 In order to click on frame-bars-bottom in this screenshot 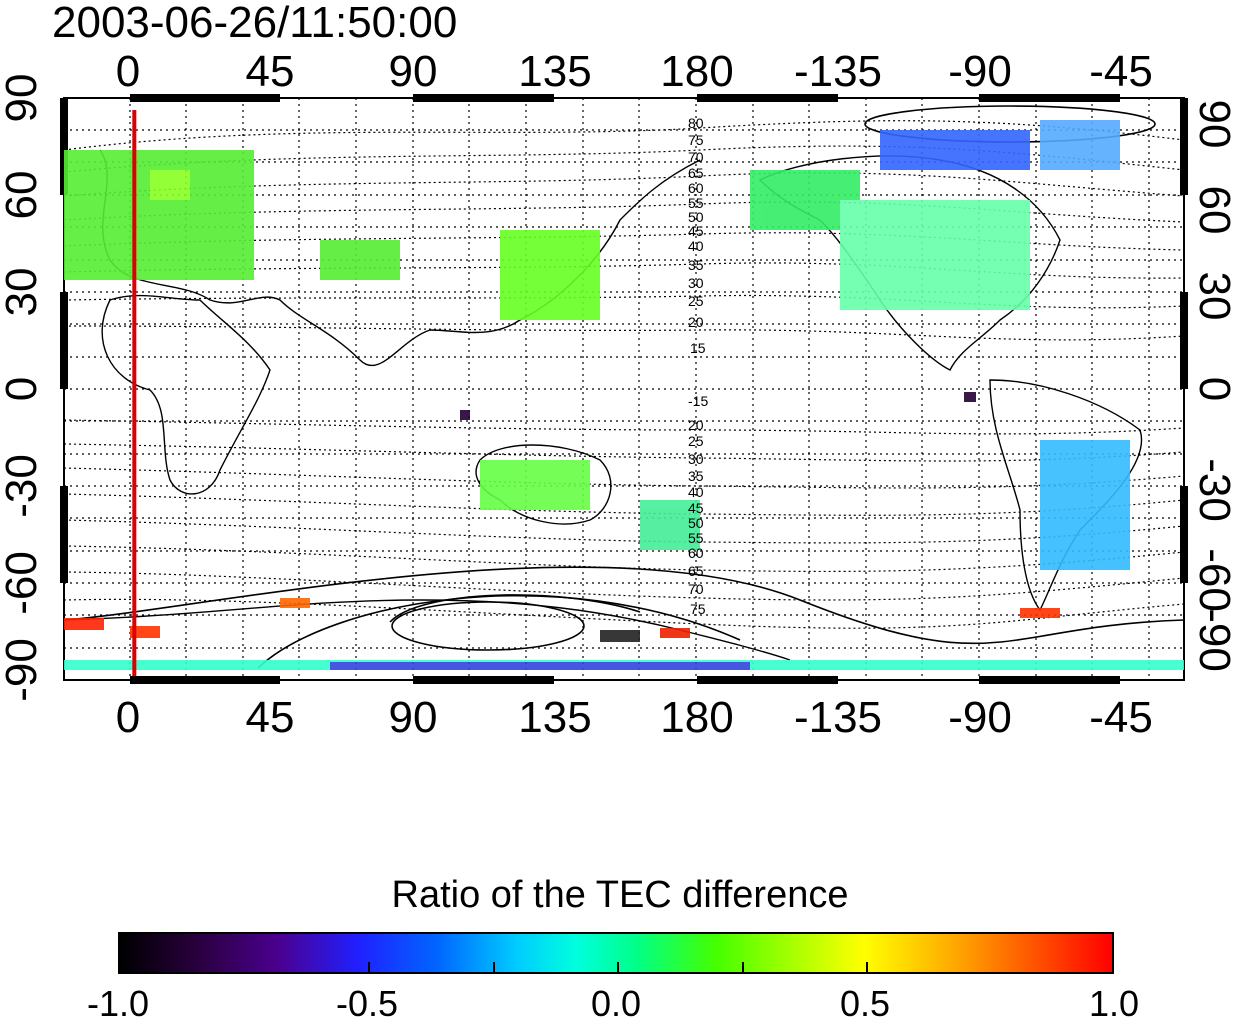, I will do `click(625, 680)`.